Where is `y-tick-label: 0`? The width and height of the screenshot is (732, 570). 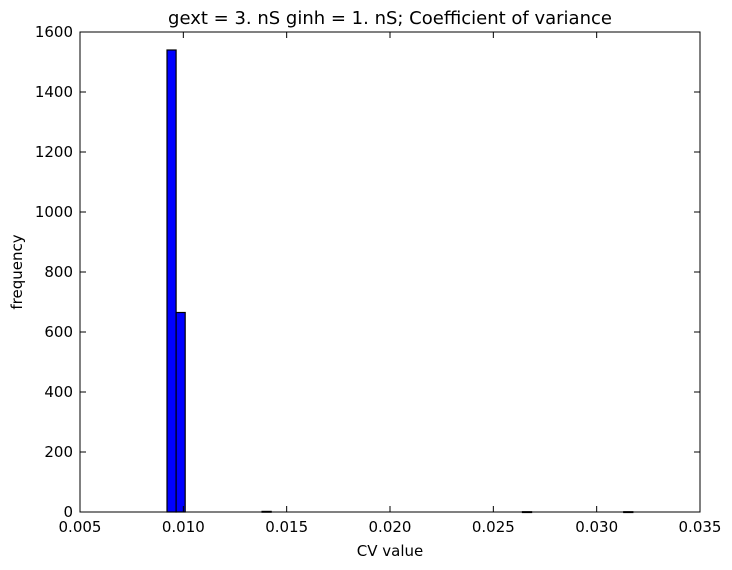 y-tick-label: 0 is located at coordinates (68, 512).